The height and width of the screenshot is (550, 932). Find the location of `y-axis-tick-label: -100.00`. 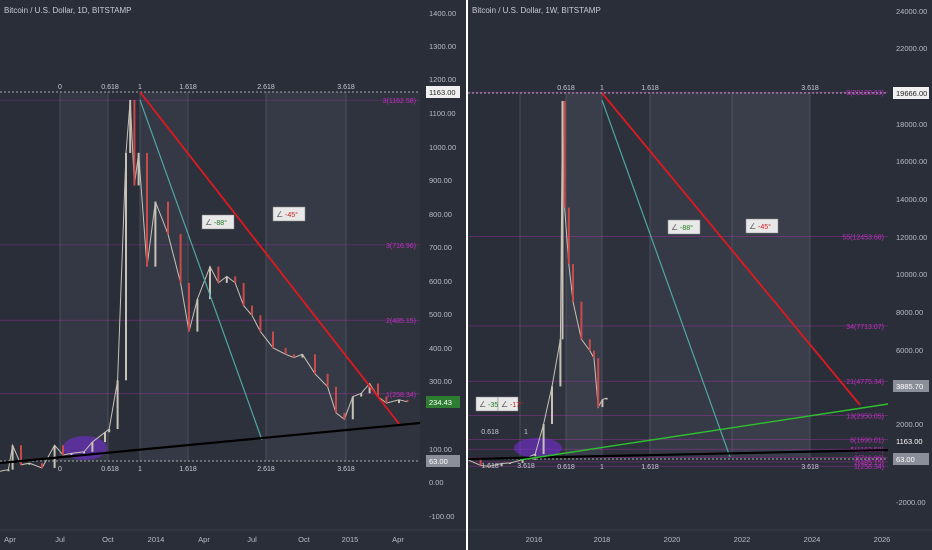

y-axis-tick-label: -100.00 is located at coordinates (441, 516).